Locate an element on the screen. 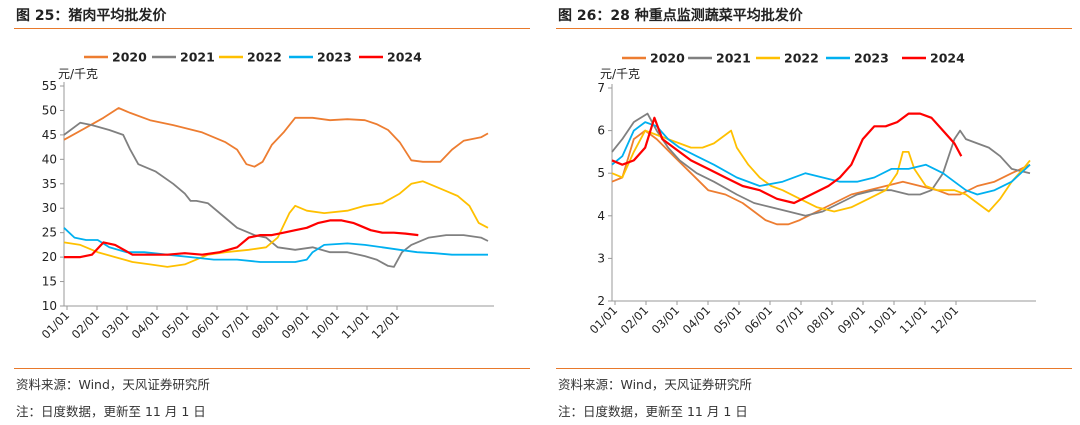 This screenshot has height=425, width=1080. y-tick-label: 30 is located at coordinates (49, 208).